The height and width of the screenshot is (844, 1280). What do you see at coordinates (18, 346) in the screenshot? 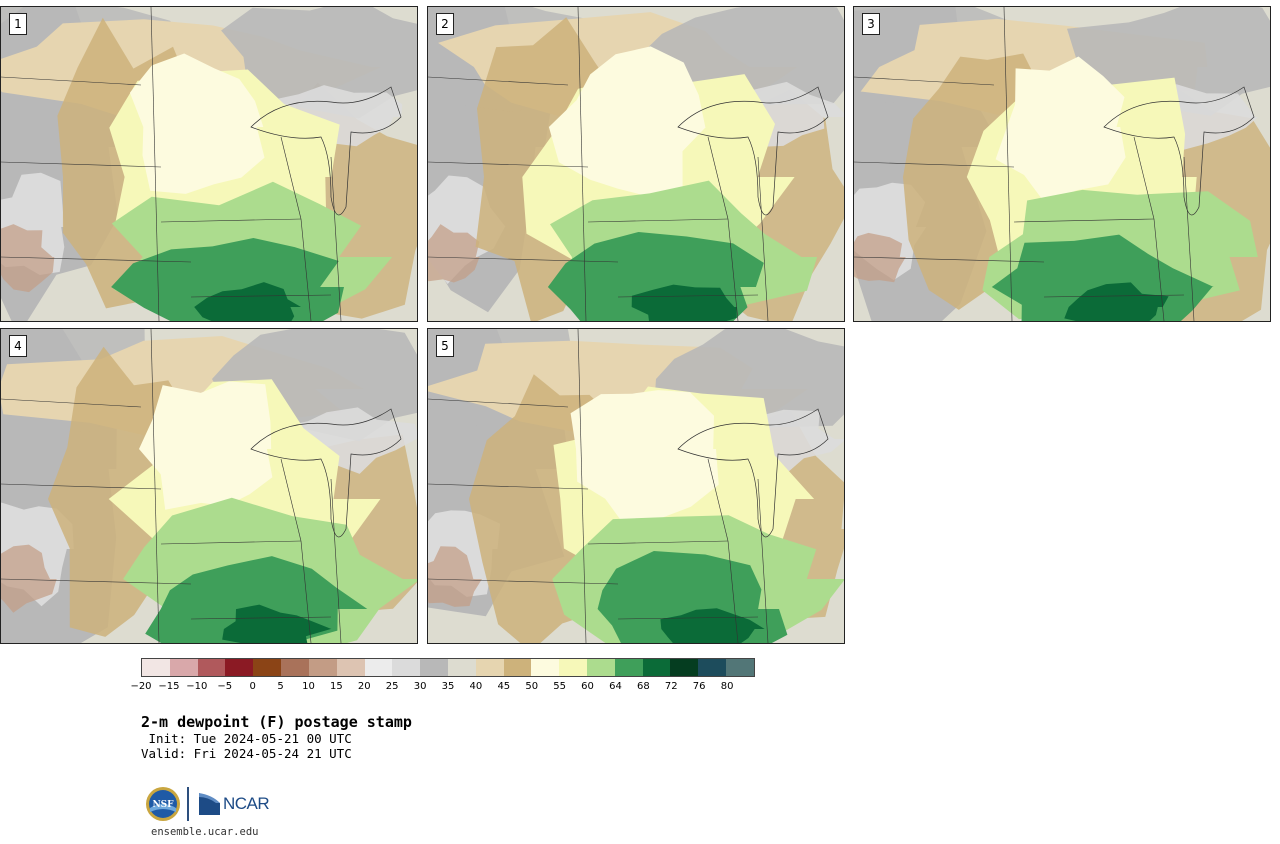
I see `member-number-label: 4` at bounding box center [18, 346].